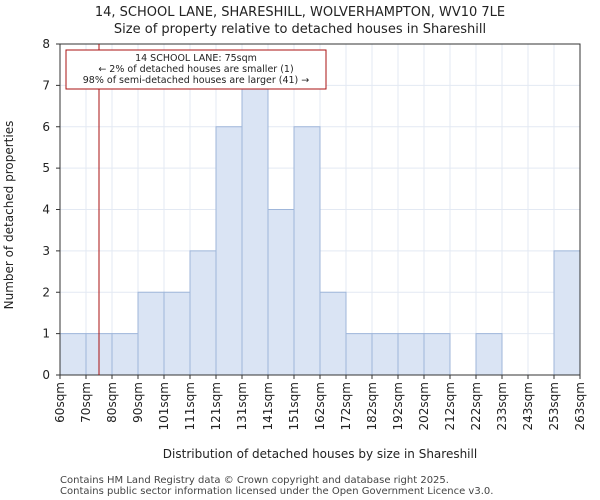 The width and height of the screenshot is (600, 500). I want to click on bar-172sqm, so click(359, 354).